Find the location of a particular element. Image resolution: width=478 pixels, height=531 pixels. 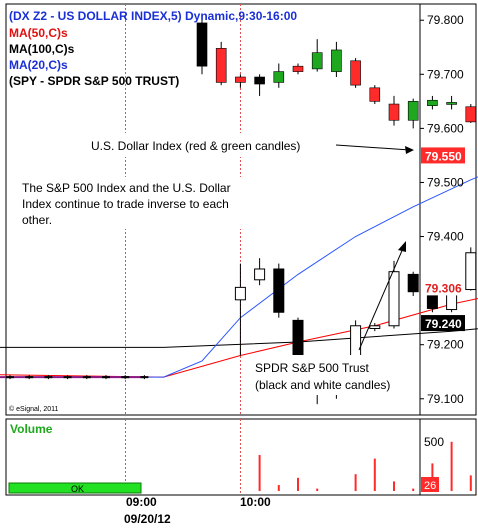

dollar-arrow-head is located at coordinates (409, 150).